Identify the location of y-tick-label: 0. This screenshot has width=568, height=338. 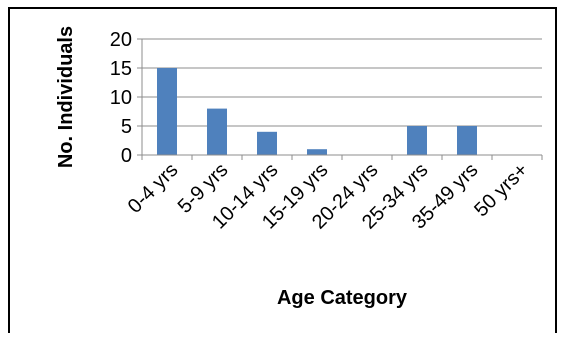
(126, 156).